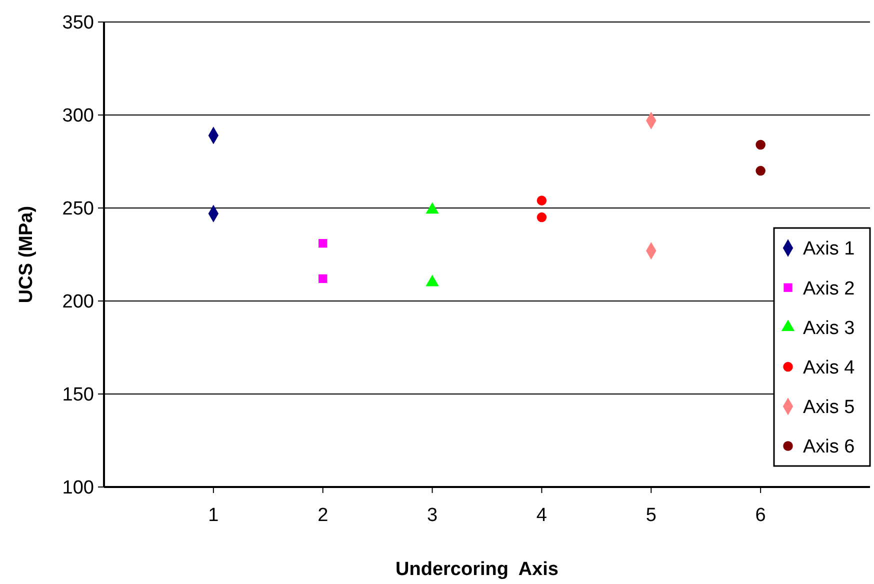 This screenshot has height=584, width=874. Describe the element at coordinates (432, 515) in the screenshot. I see `x-tick-label: 3` at that location.